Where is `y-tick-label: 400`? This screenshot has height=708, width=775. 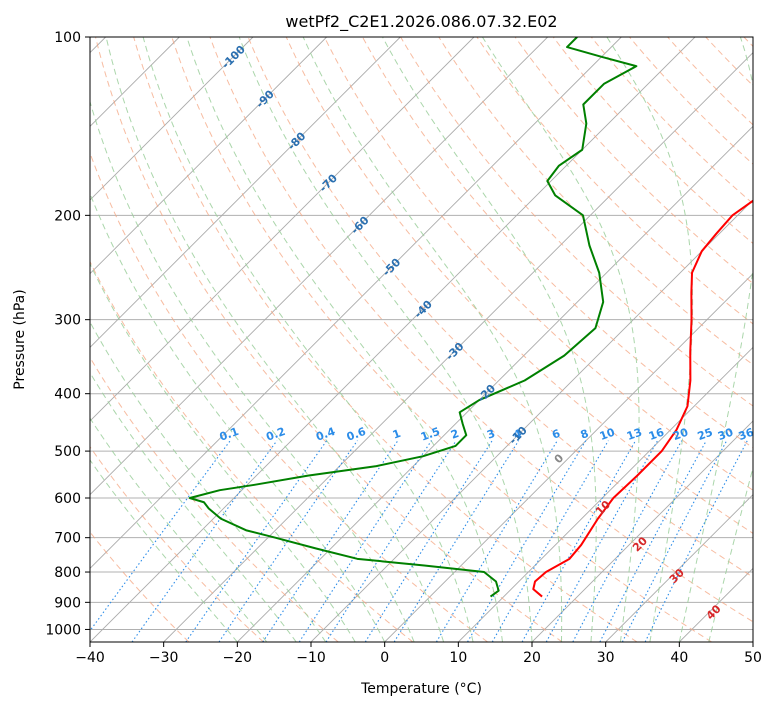 y-tick-label: 400 is located at coordinates (67, 395).